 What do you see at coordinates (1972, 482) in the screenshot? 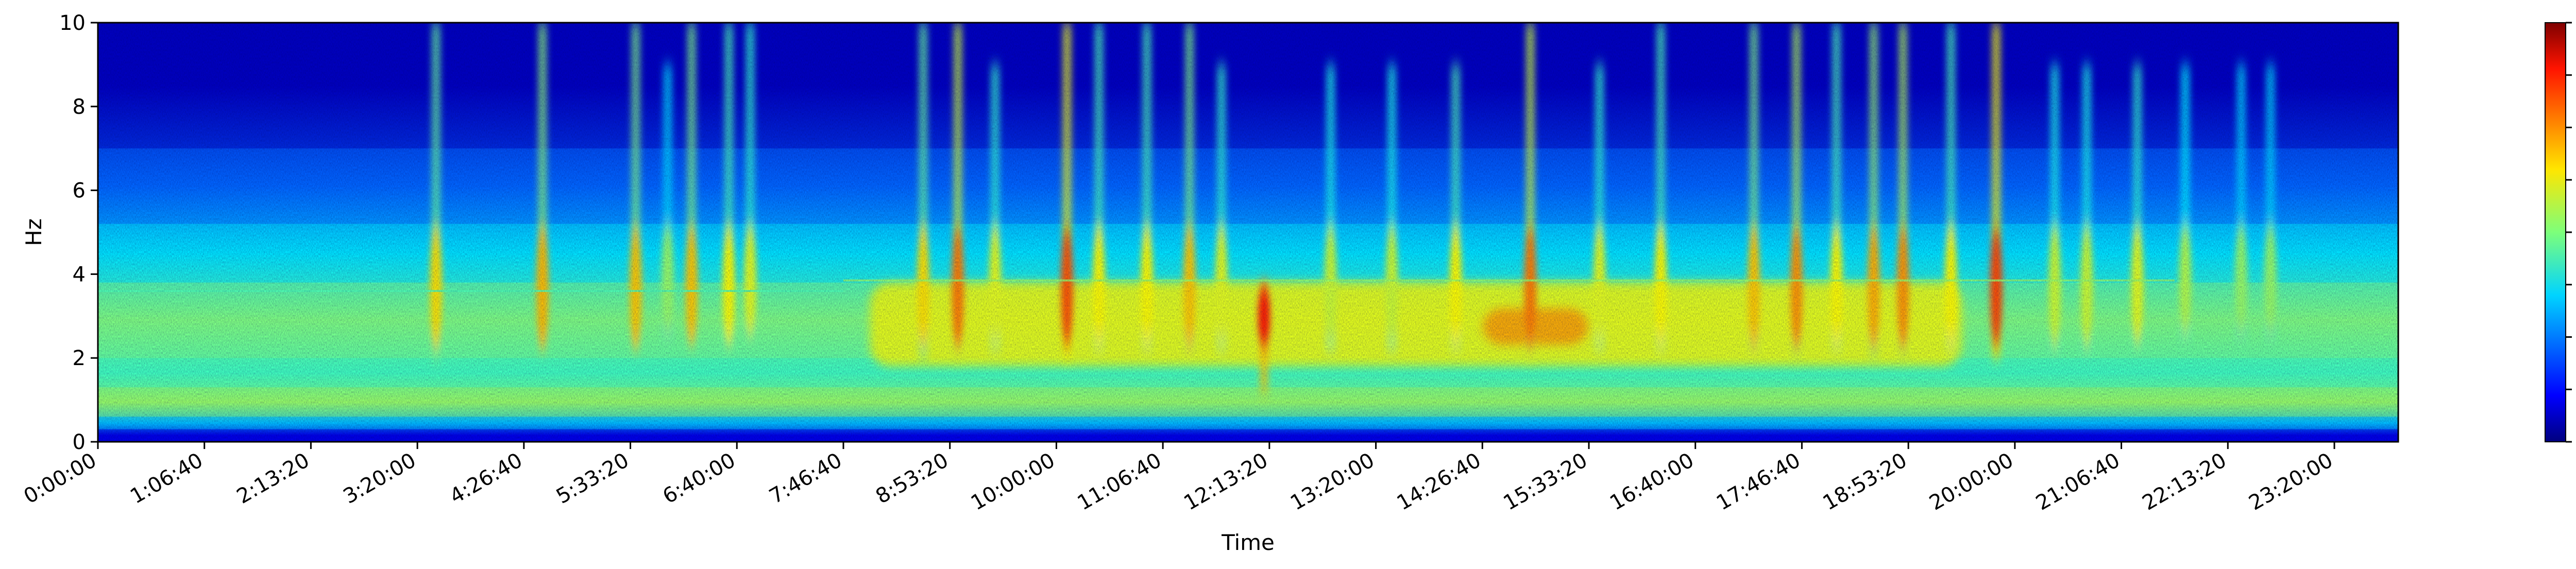
I see `x-tick-label: 20:00:00` at bounding box center [1972, 482].